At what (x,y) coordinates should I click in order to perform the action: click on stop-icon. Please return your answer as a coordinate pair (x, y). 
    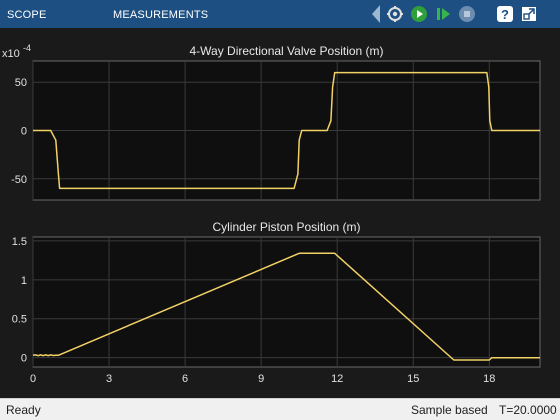
    Looking at the image, I should click on (467, 14).